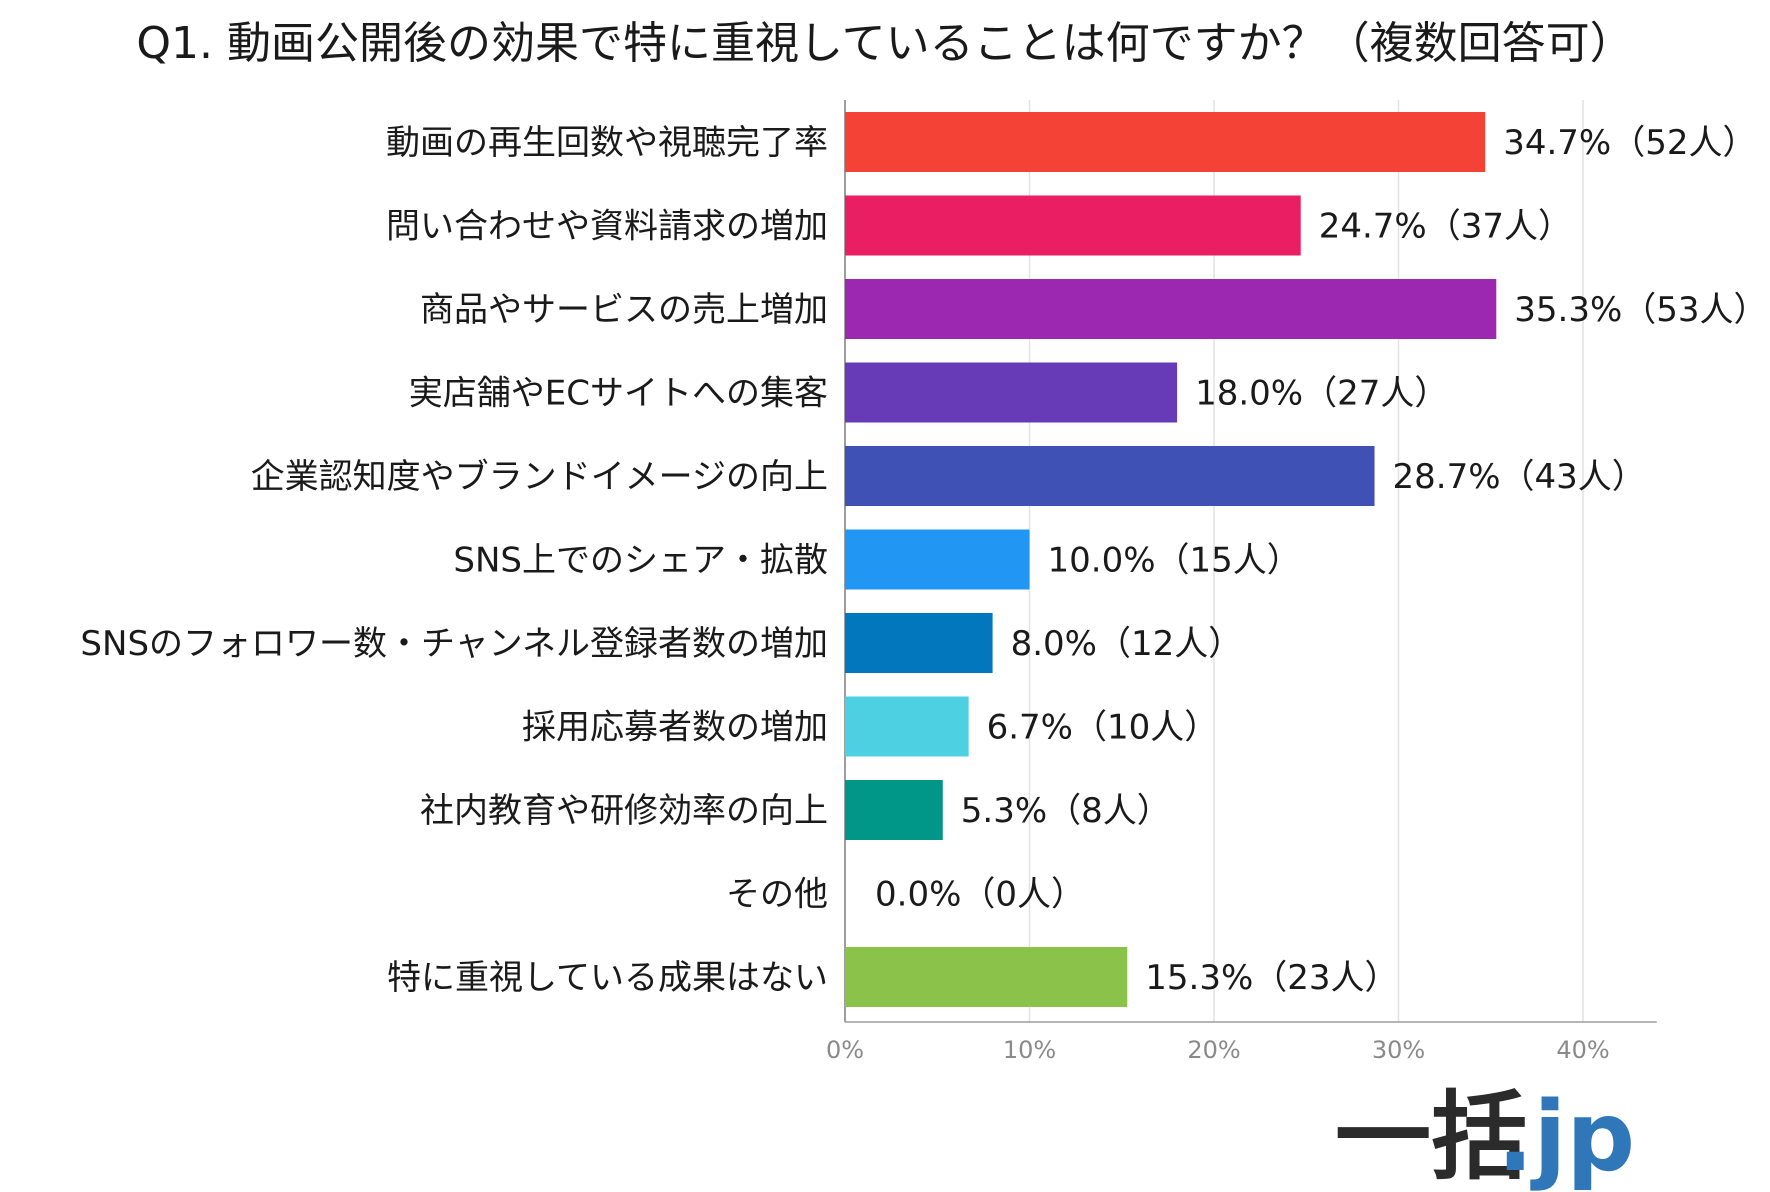 The width and height of the screenshot is (1770, 1192). I want to click on category-label: 企業認知度やブランドイメージの向上, so click(539, 477).